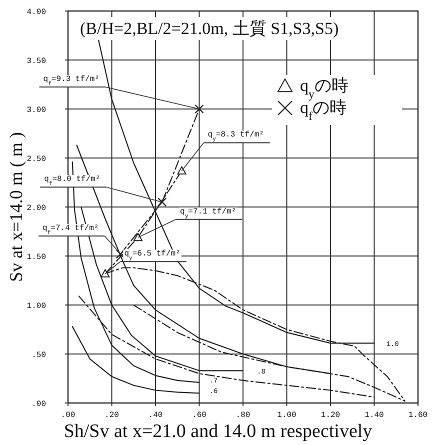 The height and width of the screenshot is (445, 448). I want to click on x-tick-label: 1.20, so click(330, 415).